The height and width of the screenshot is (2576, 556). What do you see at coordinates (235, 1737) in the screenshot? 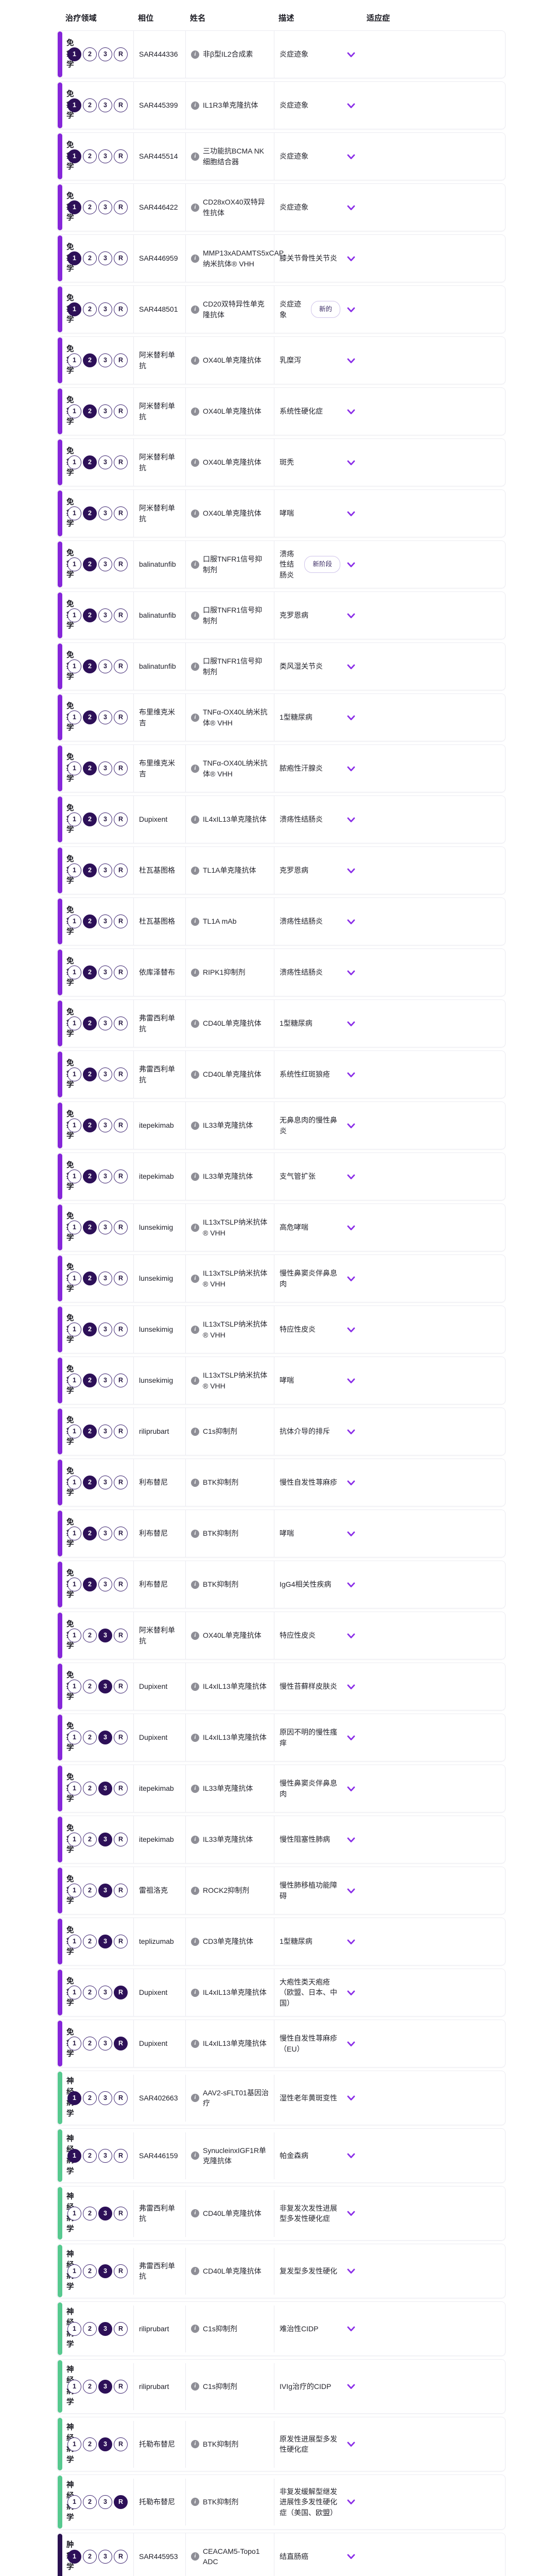
I see `description-text: IL4xIL13单克隆抗体` at bounding box center [235, 1737].